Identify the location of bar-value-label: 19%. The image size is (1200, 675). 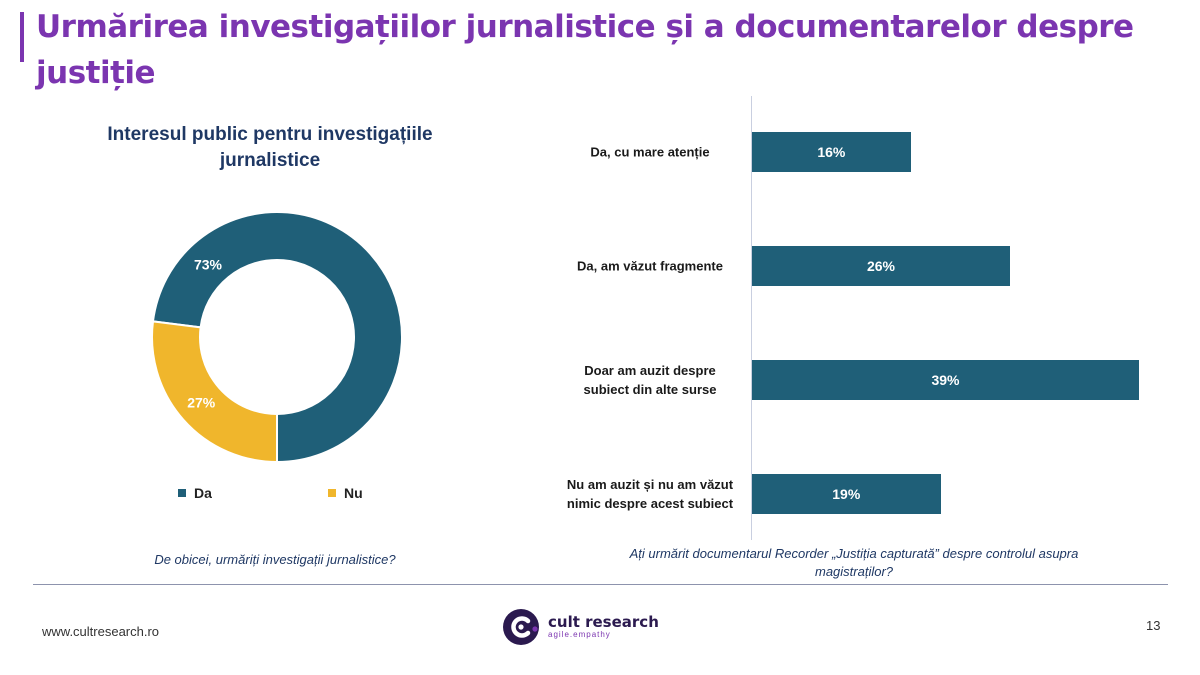
(846, 494).